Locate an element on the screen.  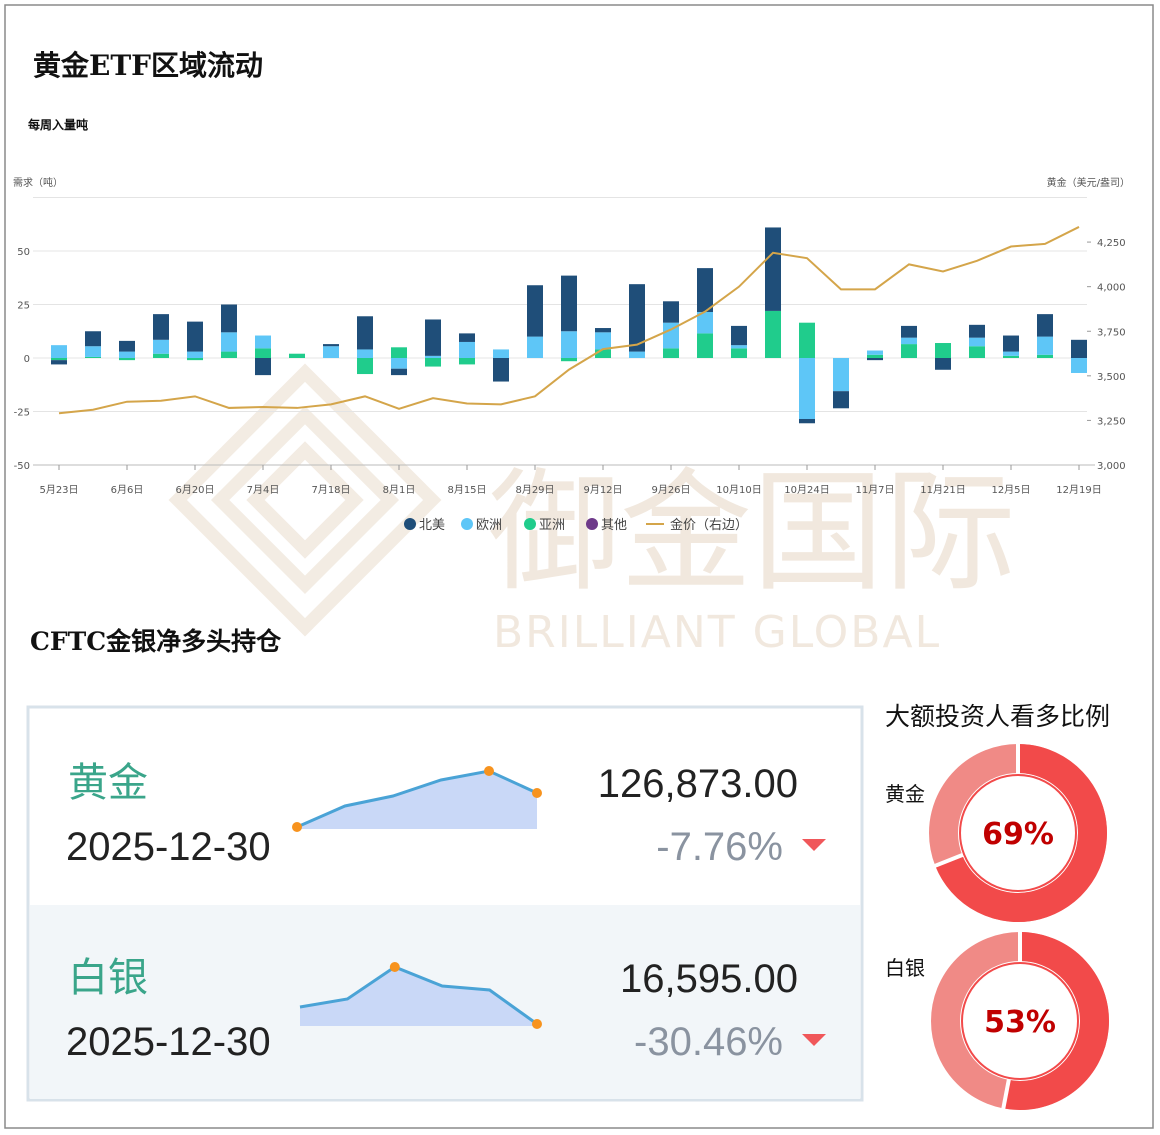
watermark-logo is located at coordinates (305, 500).